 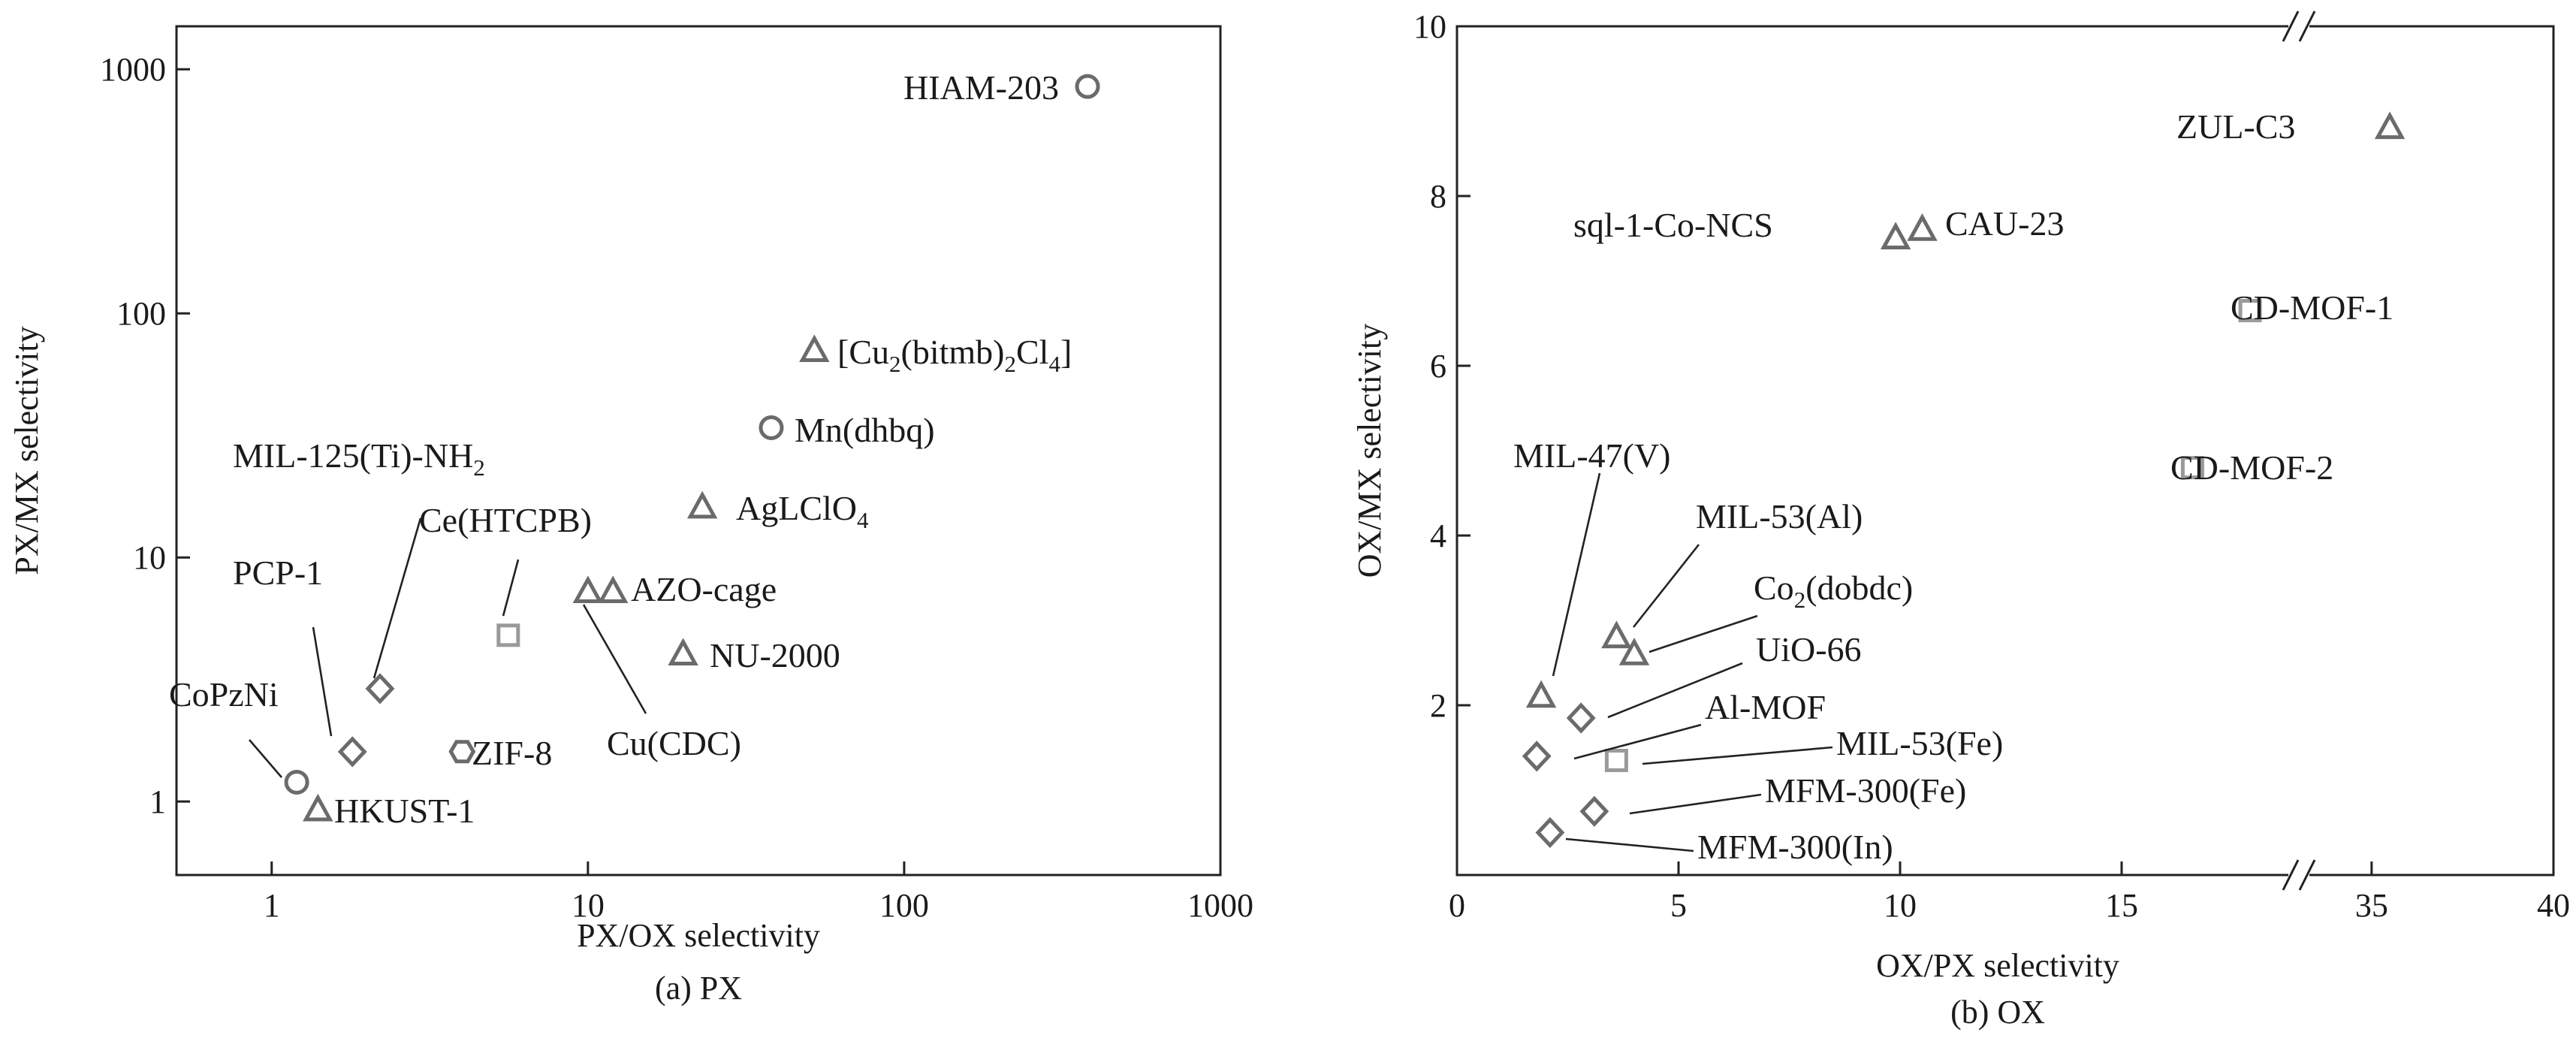 I want to click on label-uio-66: UiO-66, so click(x=1809, y=649).